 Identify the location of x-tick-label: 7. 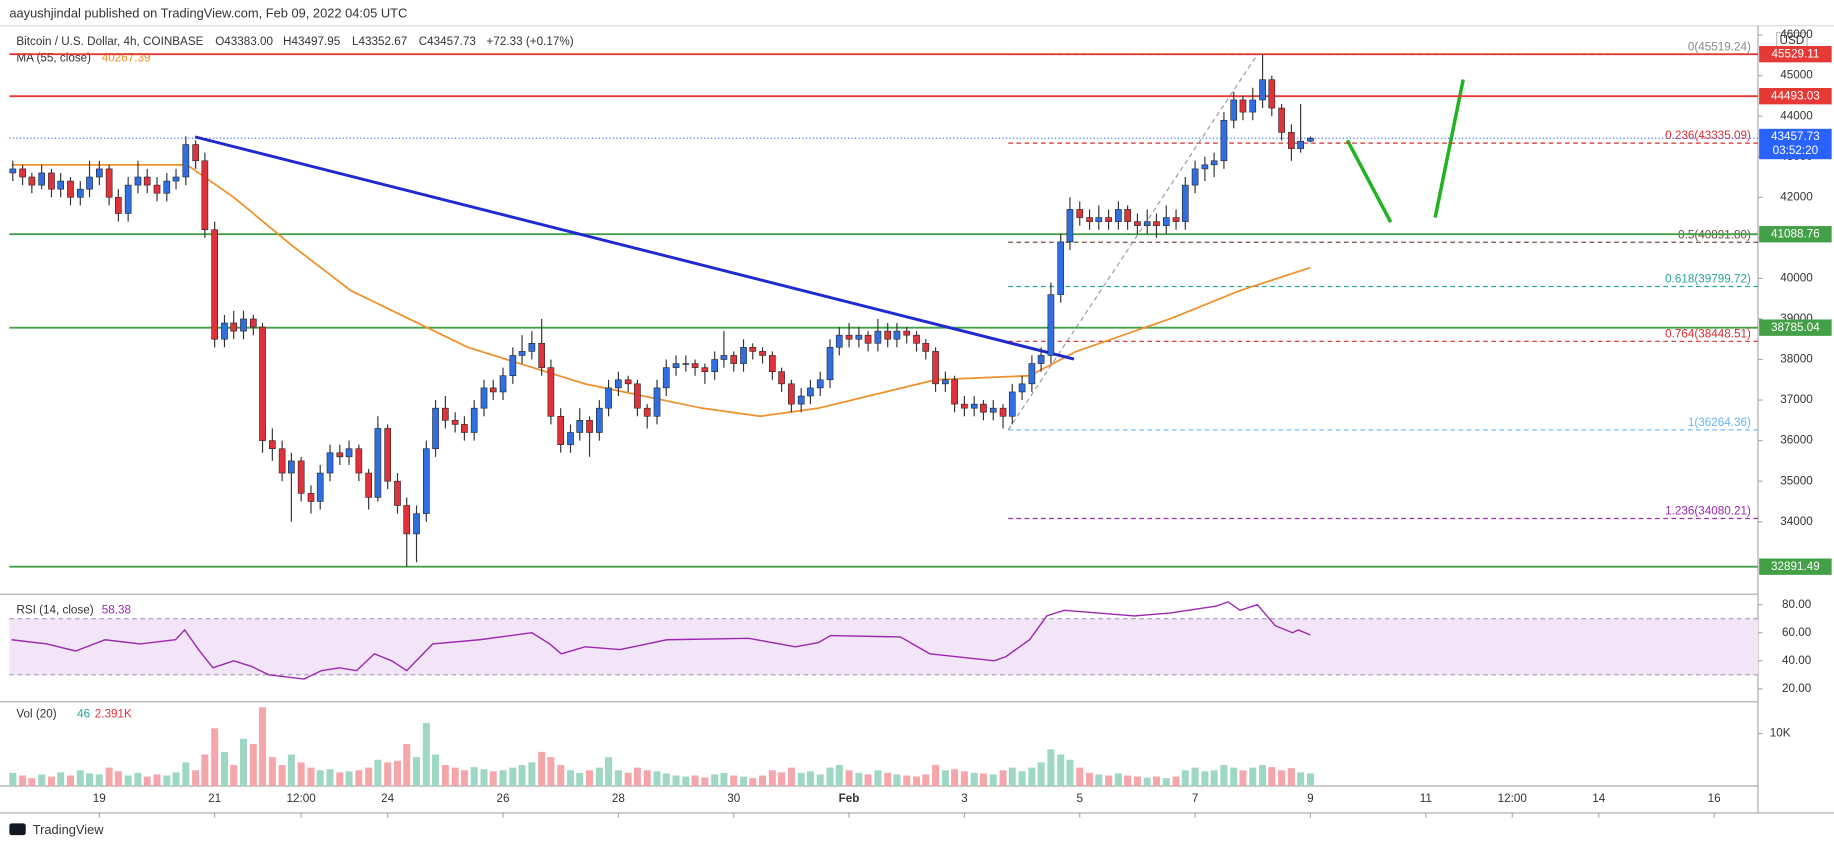
(1195, 798).